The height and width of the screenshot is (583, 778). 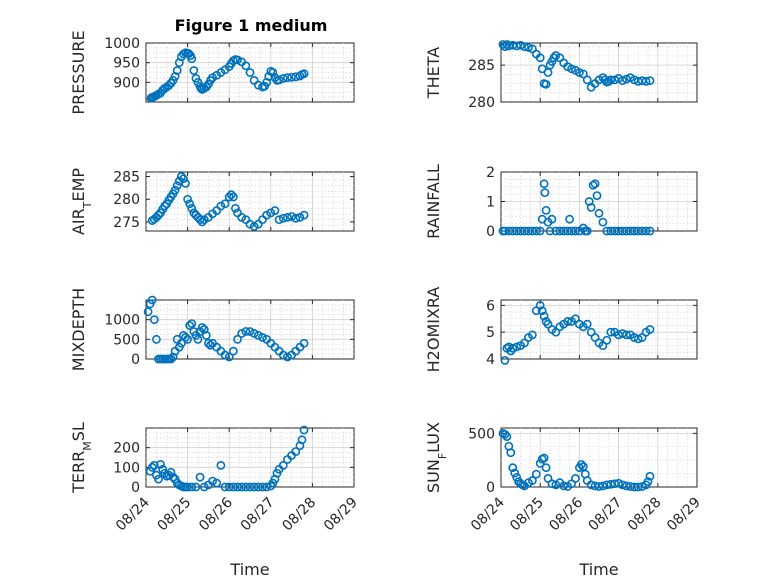 I want to click on y-axis-label: THETA, so click(x=433, y=73).